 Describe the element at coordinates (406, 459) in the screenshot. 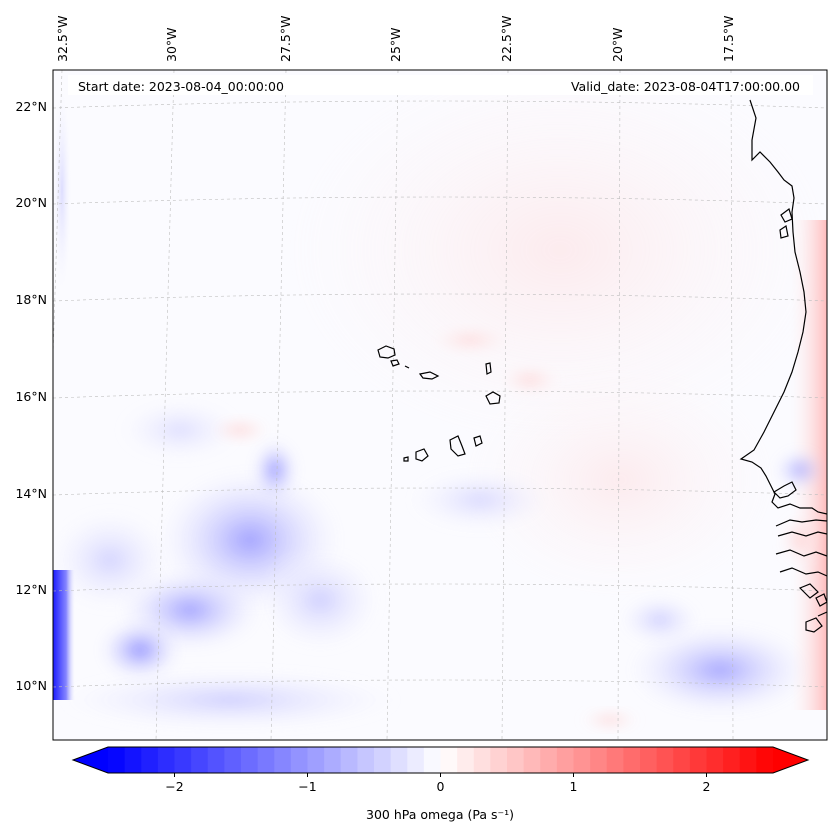

I see `island-brava` at that location.